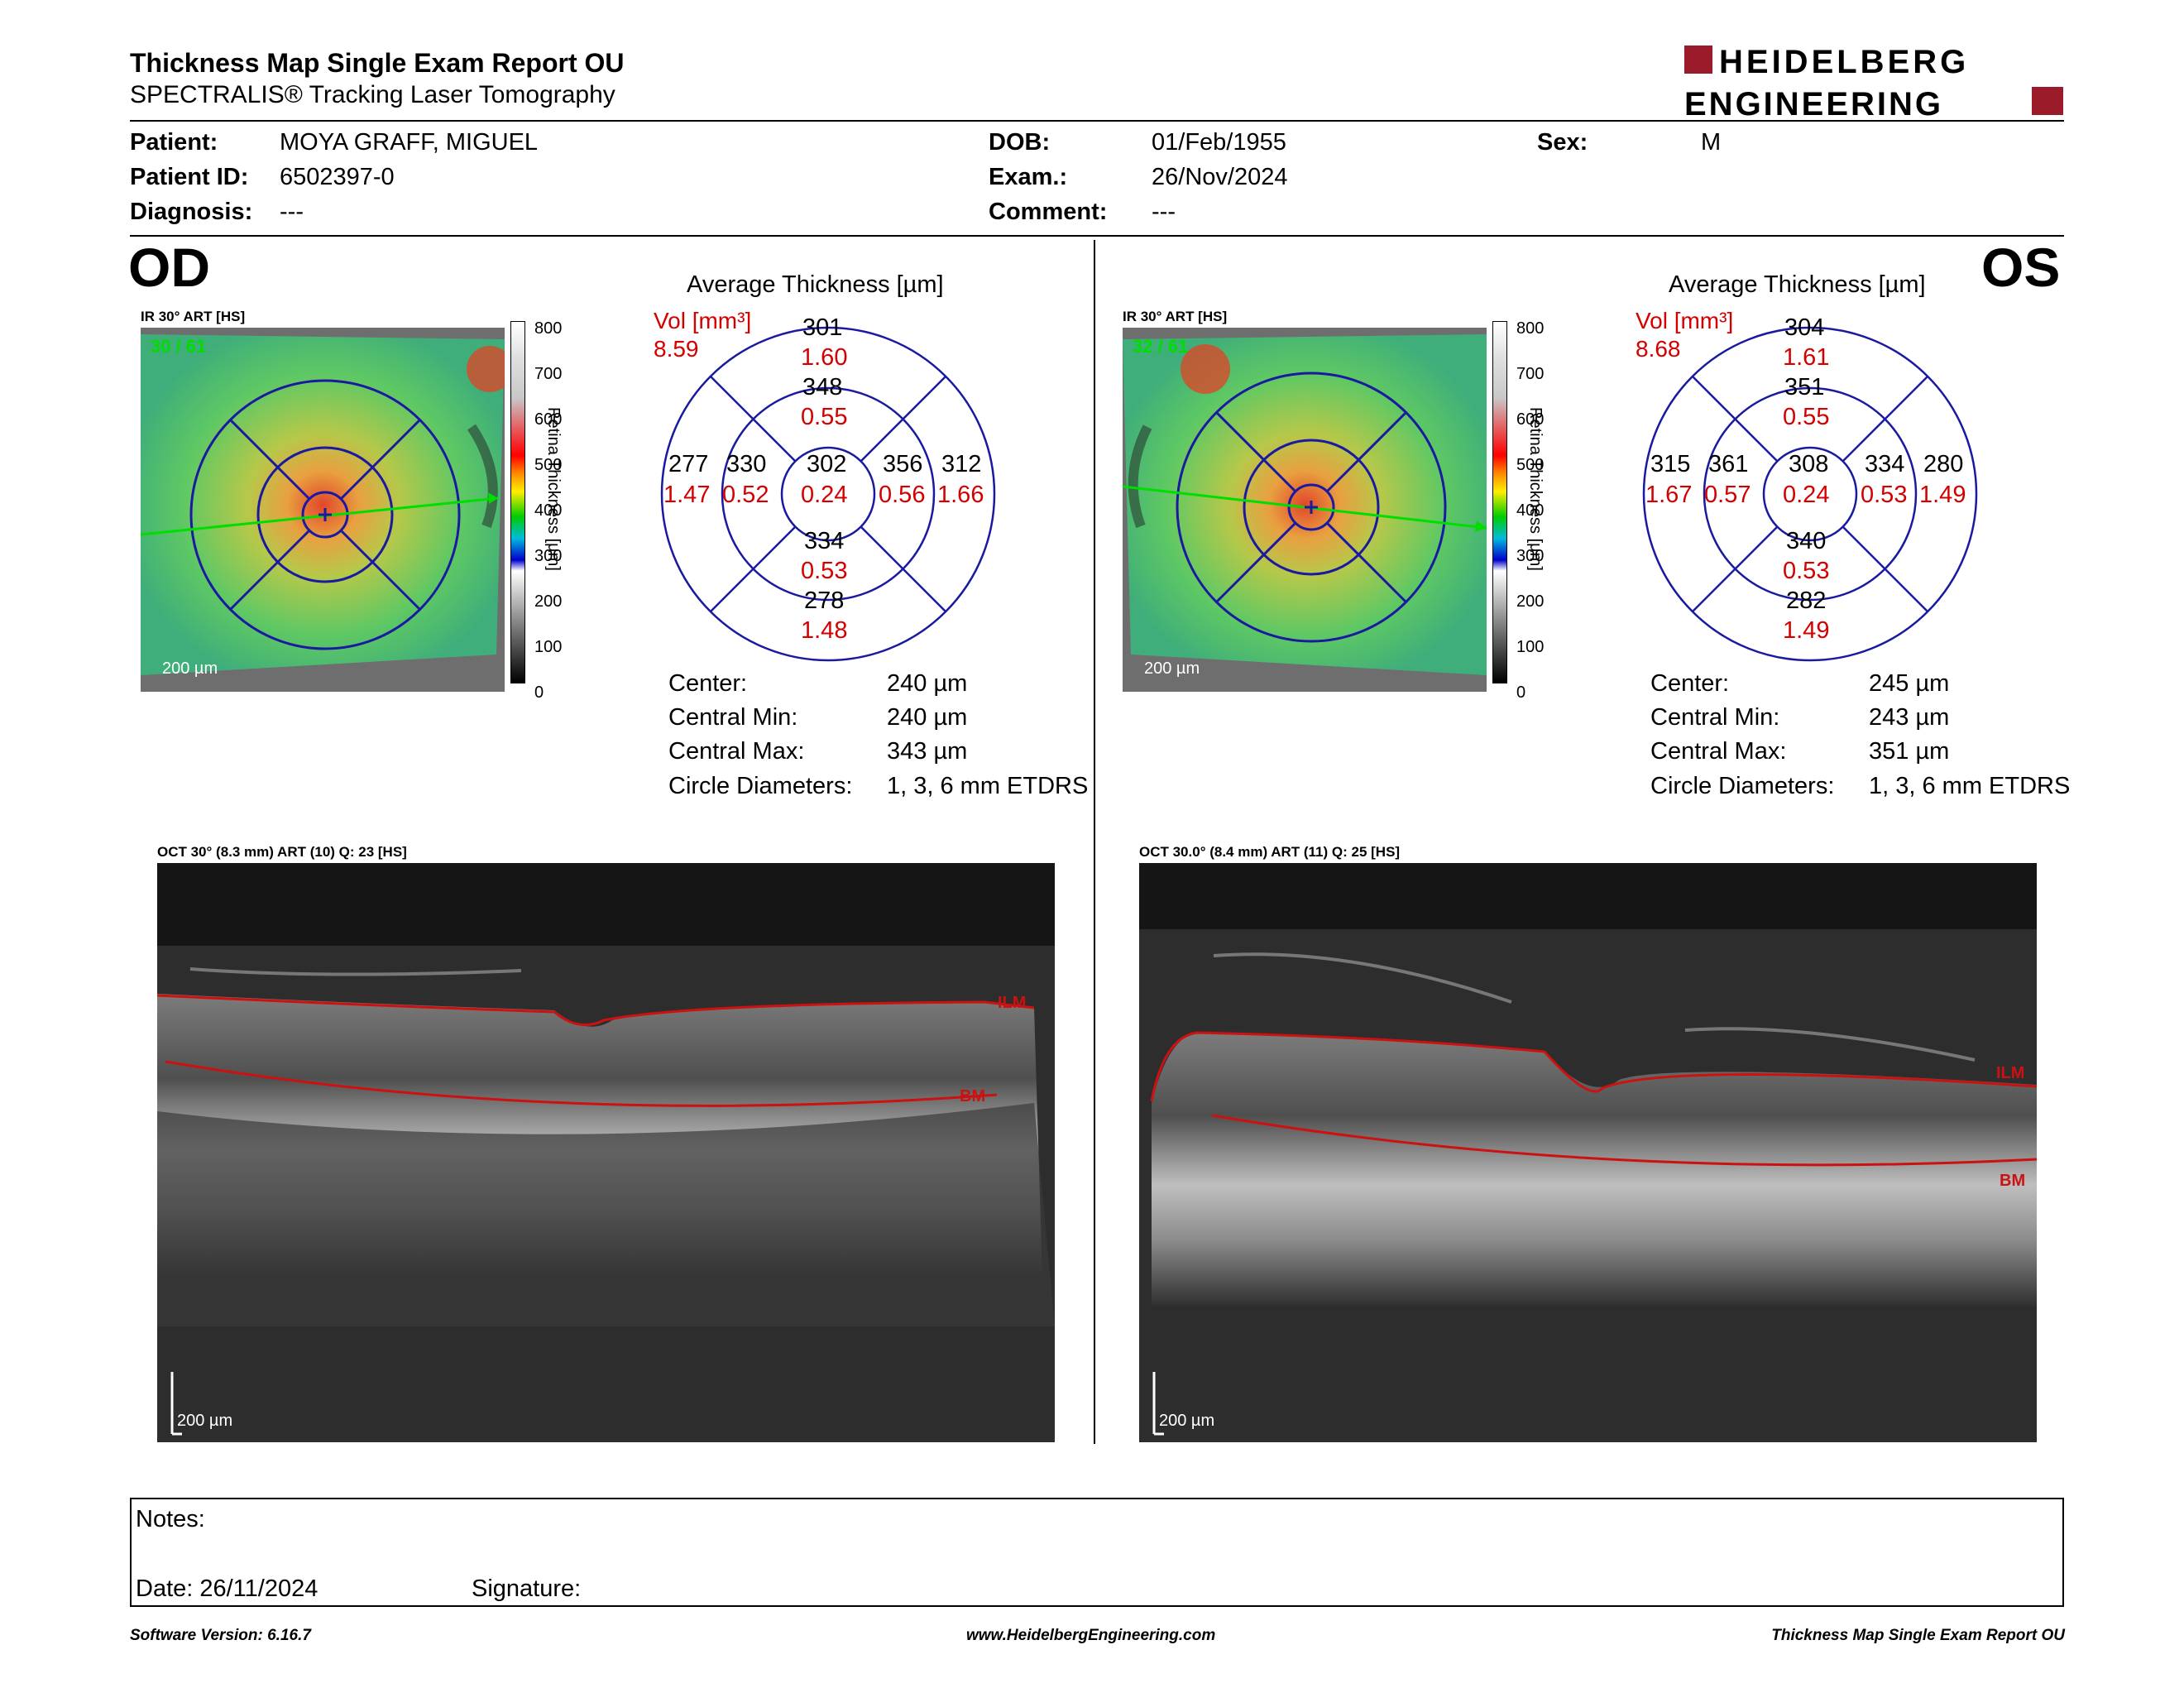  Describe the element at coordinates (1711, 142) in the screenshot. I see `sex-value: M` at that location.